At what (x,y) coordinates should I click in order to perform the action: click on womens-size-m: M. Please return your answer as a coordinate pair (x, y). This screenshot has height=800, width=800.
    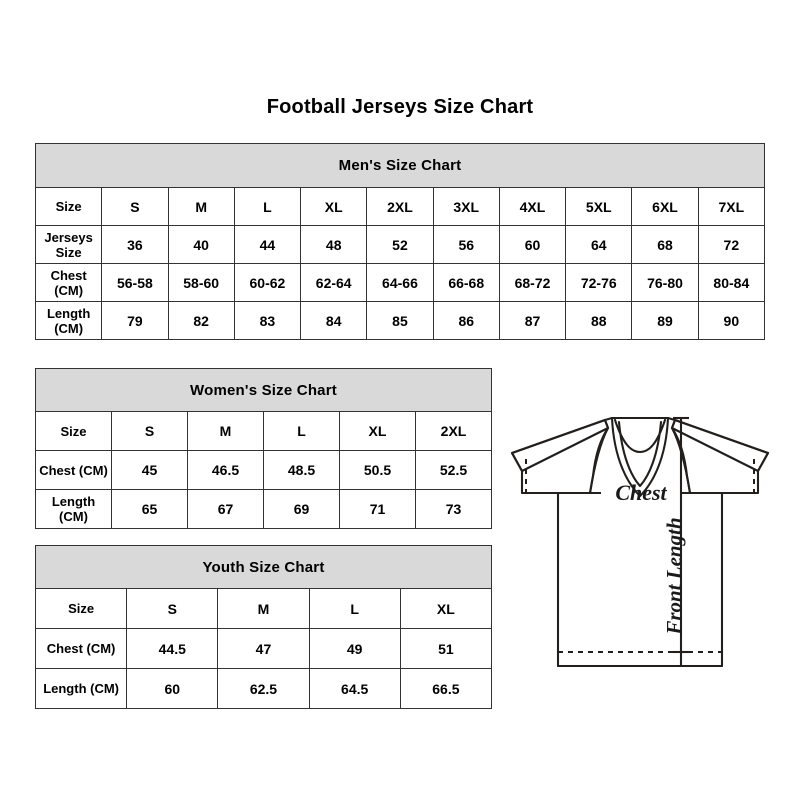
    Looking at the image, I should click on (225, 431).